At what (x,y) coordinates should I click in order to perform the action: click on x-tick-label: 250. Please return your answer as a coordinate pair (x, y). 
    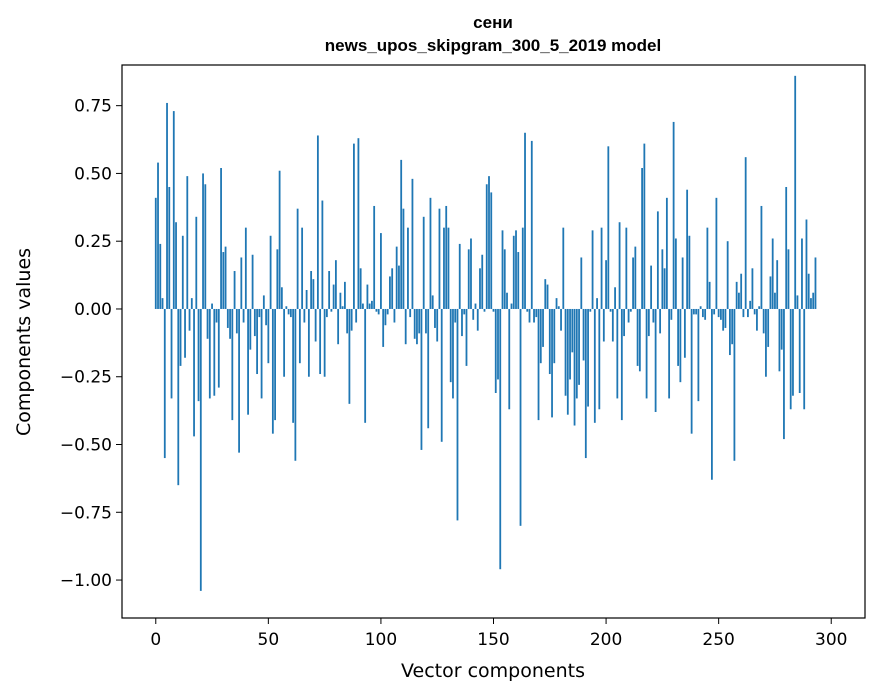
    Looking at the image, I should click on (718, 640).